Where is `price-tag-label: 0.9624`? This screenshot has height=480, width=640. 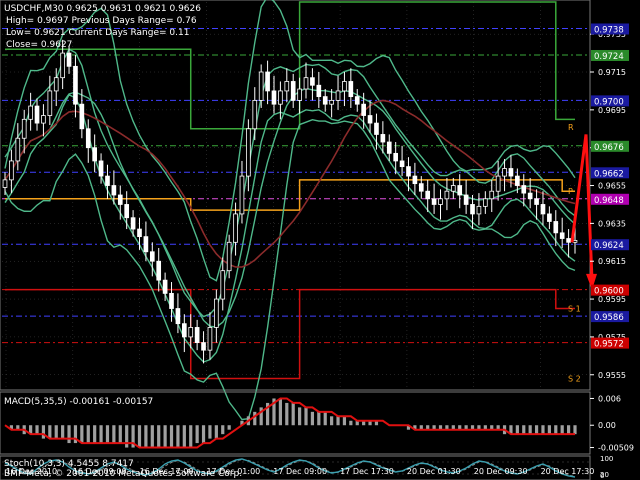
price-tag-label: 0.9624 is located at coordinates (609, 246).